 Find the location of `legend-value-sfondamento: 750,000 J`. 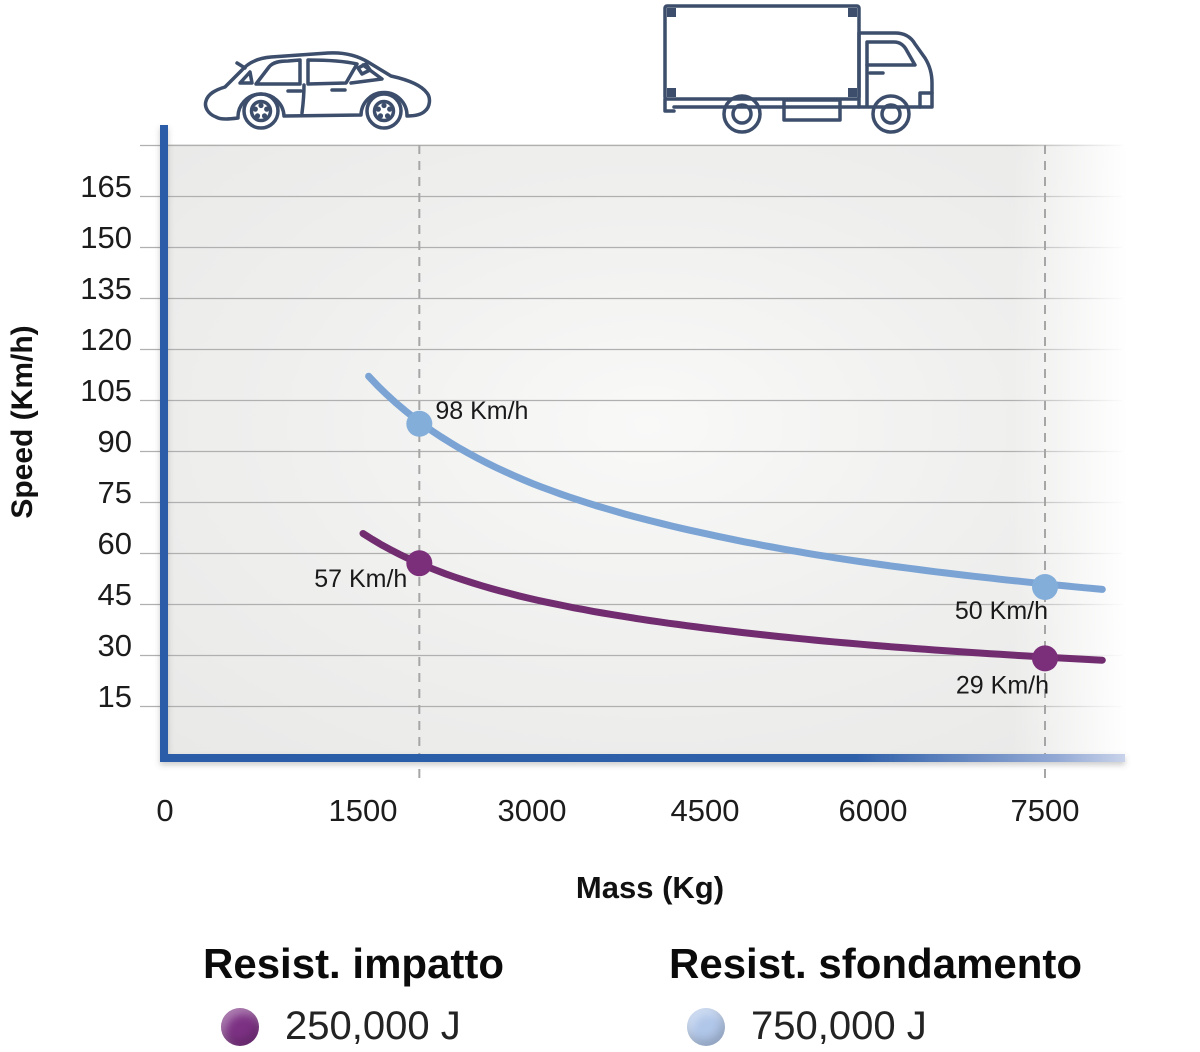

legend-value-sfondamento: 750,000 J is located at coordinates (839, 1026).